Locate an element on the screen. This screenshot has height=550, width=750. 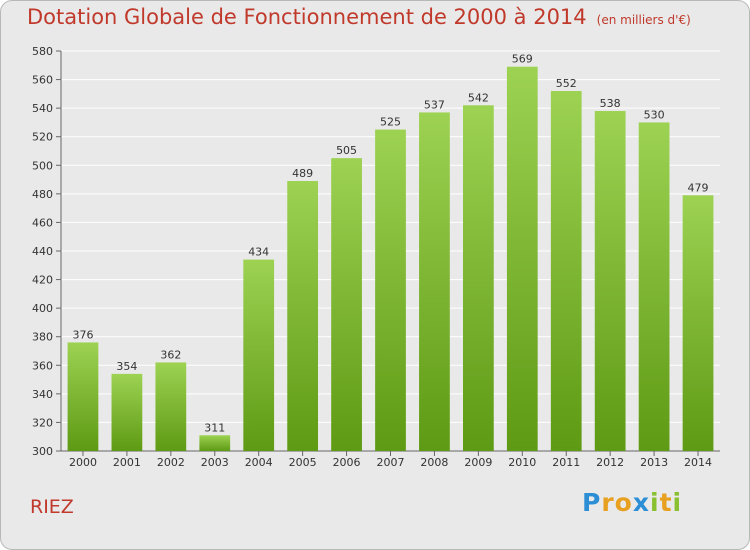
chart-title-unit: (en milliers d'€) is located at coordinates (643, 20).